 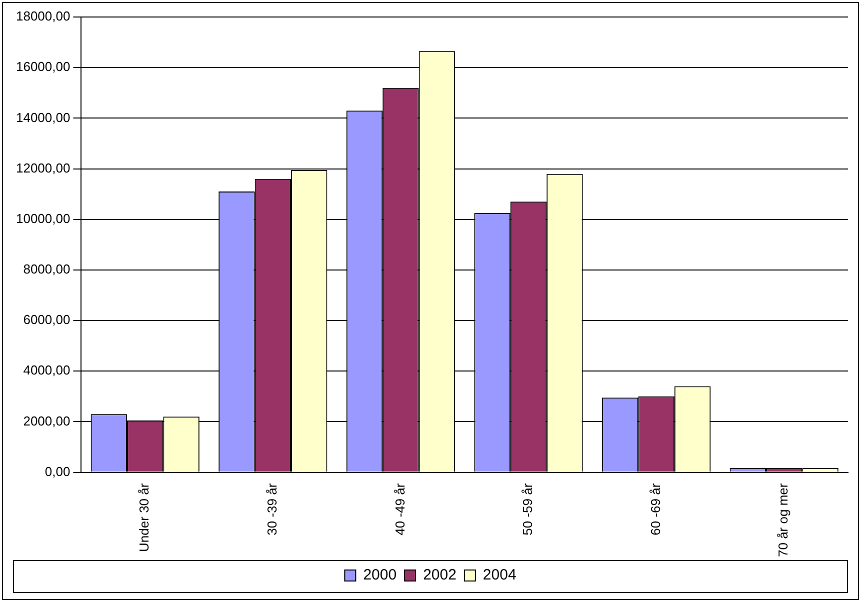 What do you see at coordinates (43, 168) in the screenshot?
I see `y-tick-label: 12000,00` at bounding box center [43, 168].